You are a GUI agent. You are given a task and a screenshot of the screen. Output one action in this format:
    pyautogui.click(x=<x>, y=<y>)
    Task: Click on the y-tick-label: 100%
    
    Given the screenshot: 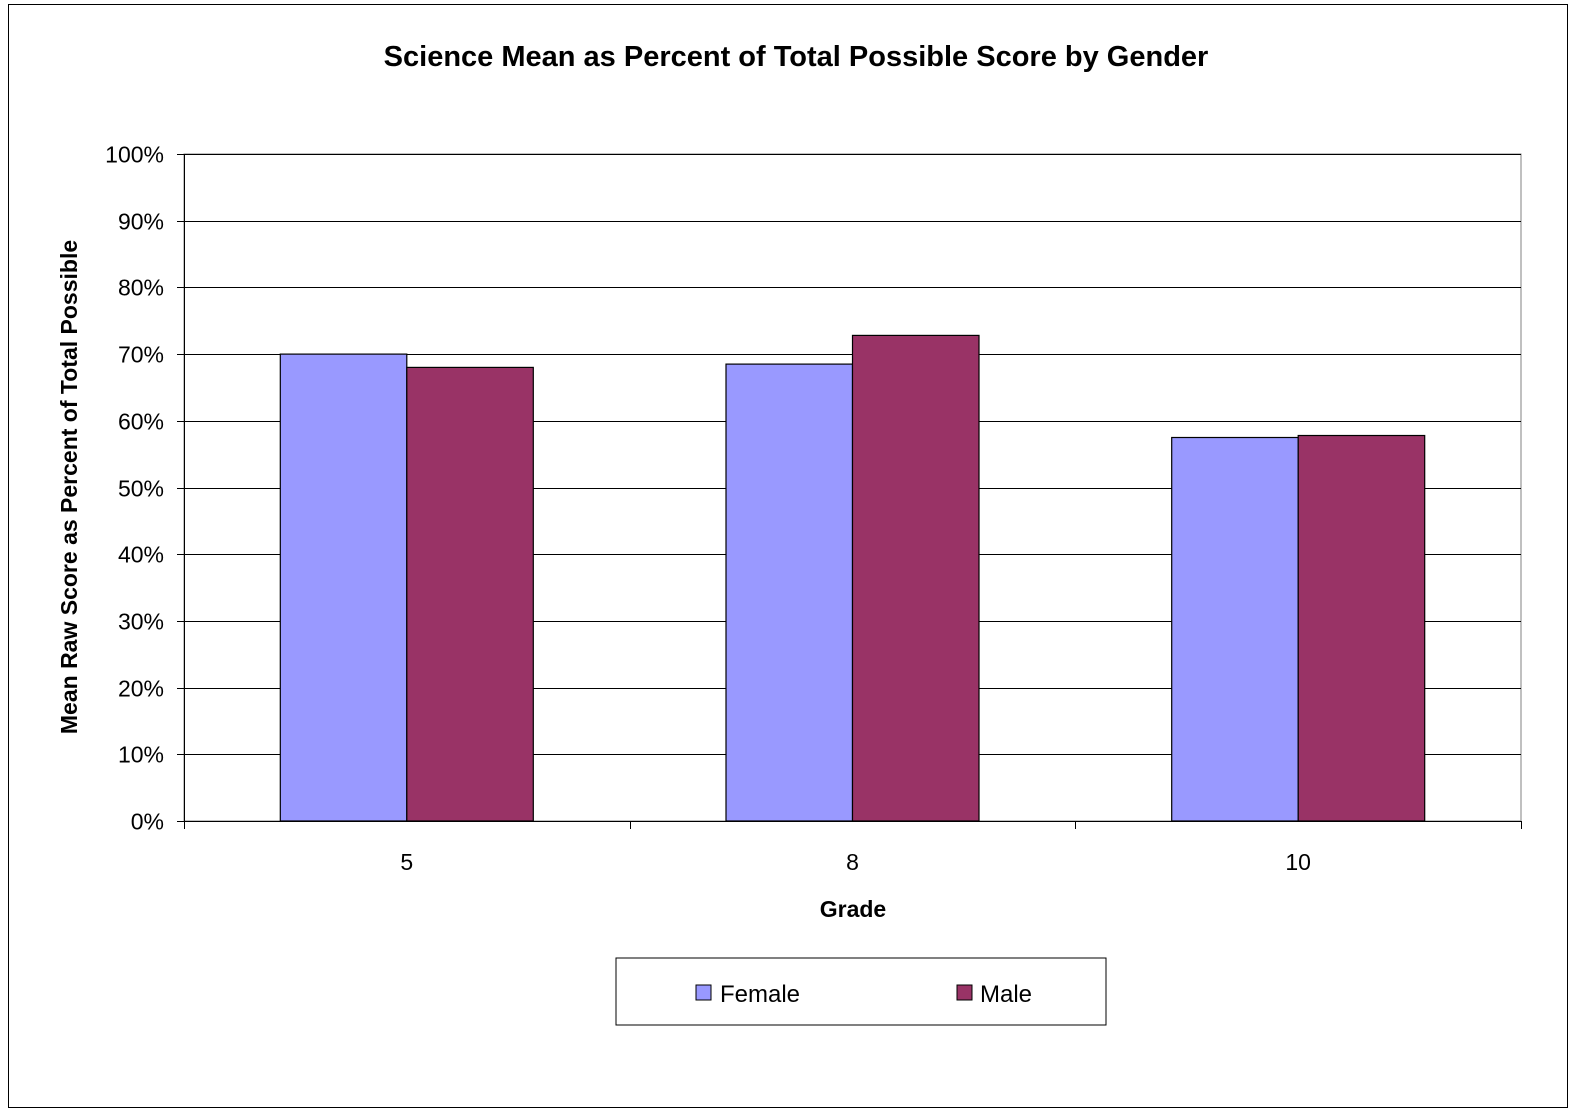 What is the action you would take?
    pyautogui.click(x=134, y=155)
    